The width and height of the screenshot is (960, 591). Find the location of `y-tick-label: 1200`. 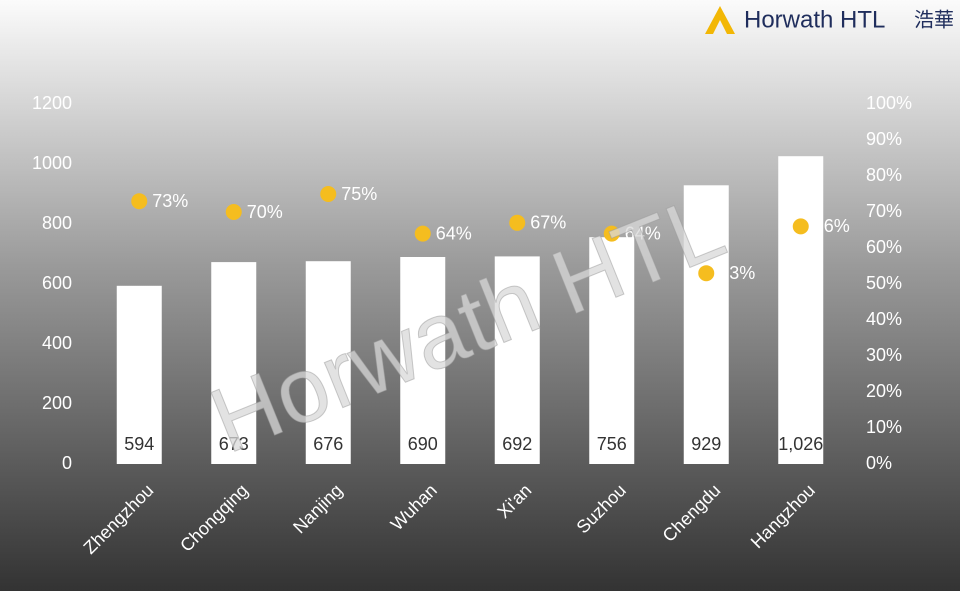

y-tick-label: 1200 is located at coordinates (52, 103).